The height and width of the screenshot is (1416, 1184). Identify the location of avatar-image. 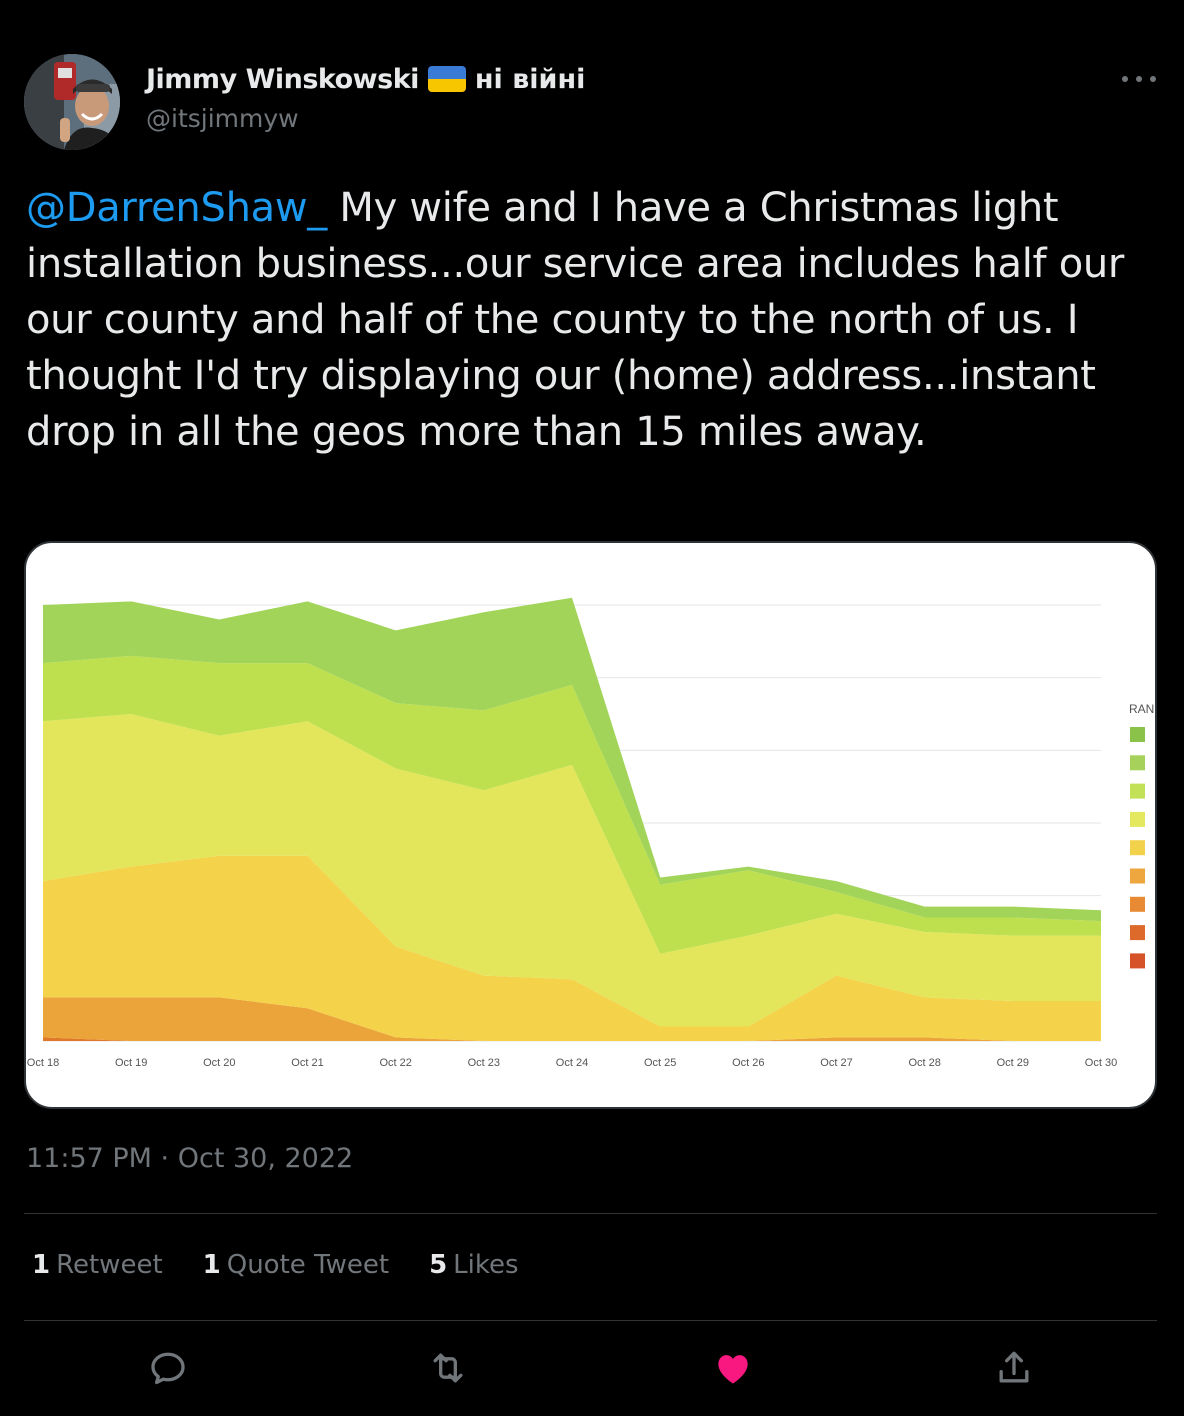
(72, 102).